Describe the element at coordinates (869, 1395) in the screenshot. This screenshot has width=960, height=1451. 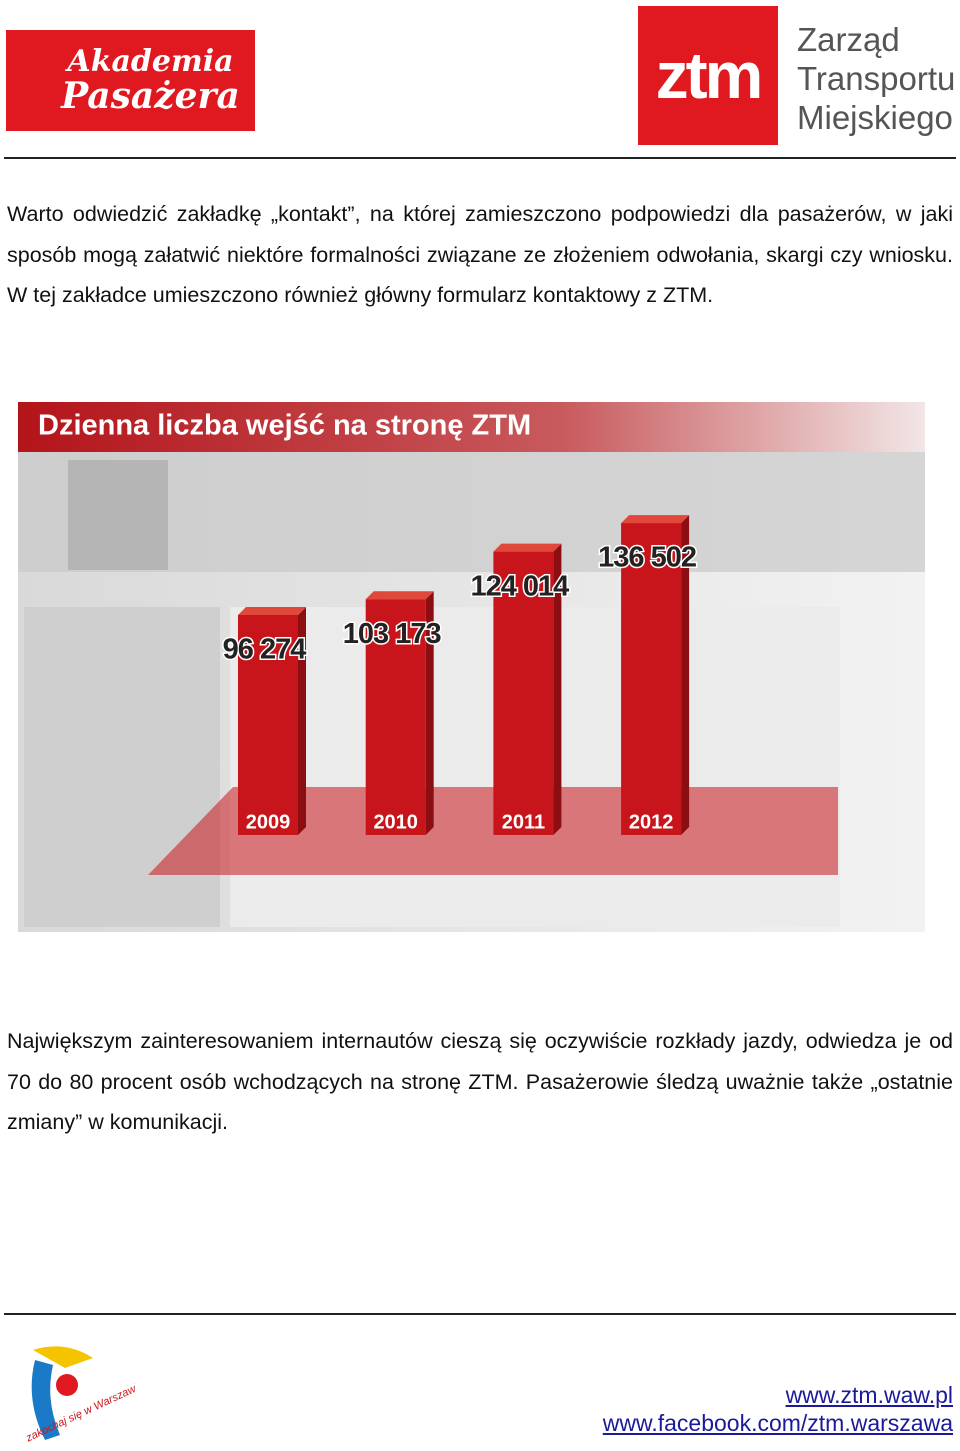
I see `footer-link: www.ztm.waw.pl` at that location.